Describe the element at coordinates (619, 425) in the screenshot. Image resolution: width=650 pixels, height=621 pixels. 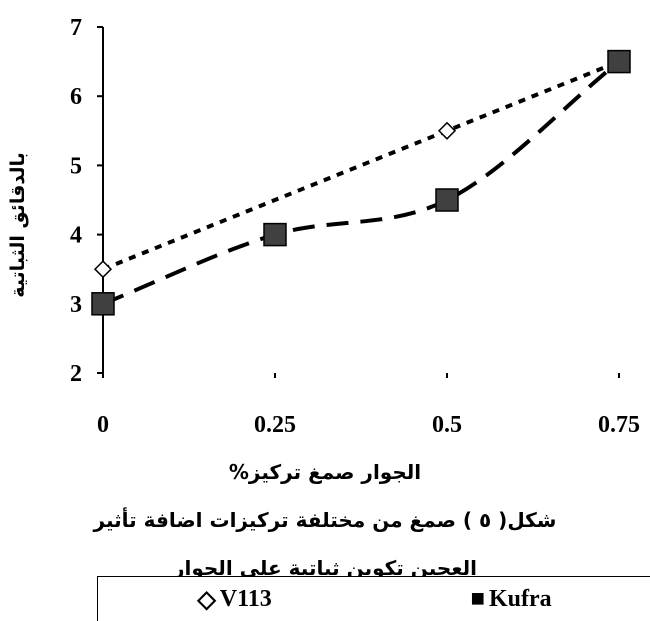
I see `x-tick-label: 0.75` at that location.